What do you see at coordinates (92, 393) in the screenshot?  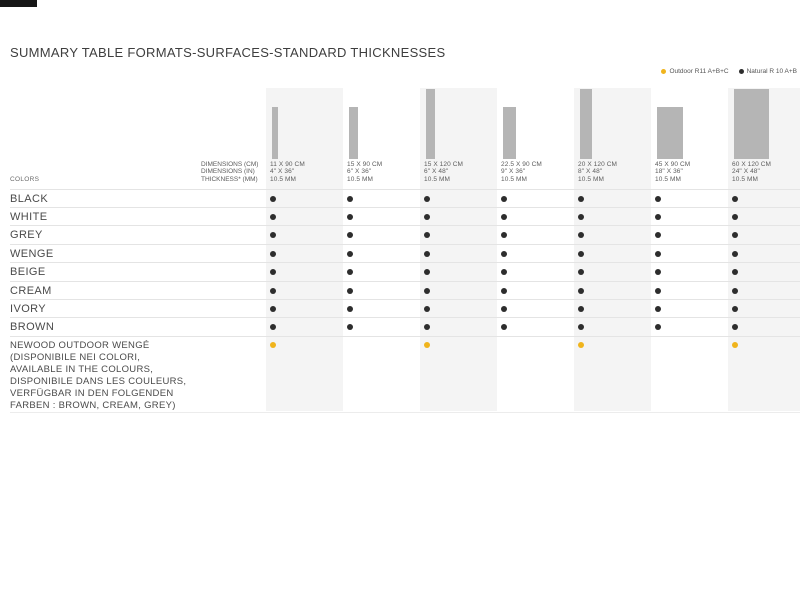 I see `newood-note-line: VERFÜGBAR IN DEN FOLGENDEN` at bounding box center [92, 393].